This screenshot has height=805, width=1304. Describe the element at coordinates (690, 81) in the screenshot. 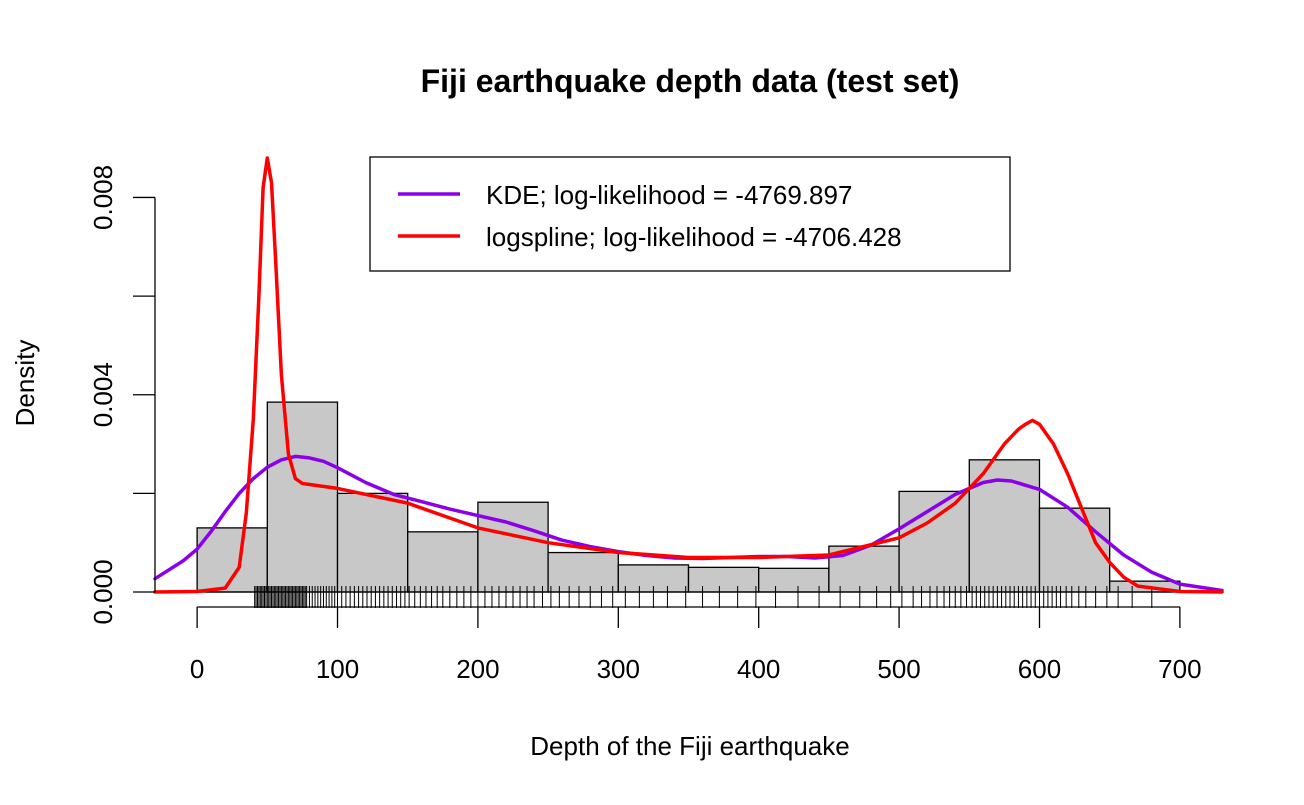

I see `chart-title: Fiji earthquake depth data (test set)` at that location.